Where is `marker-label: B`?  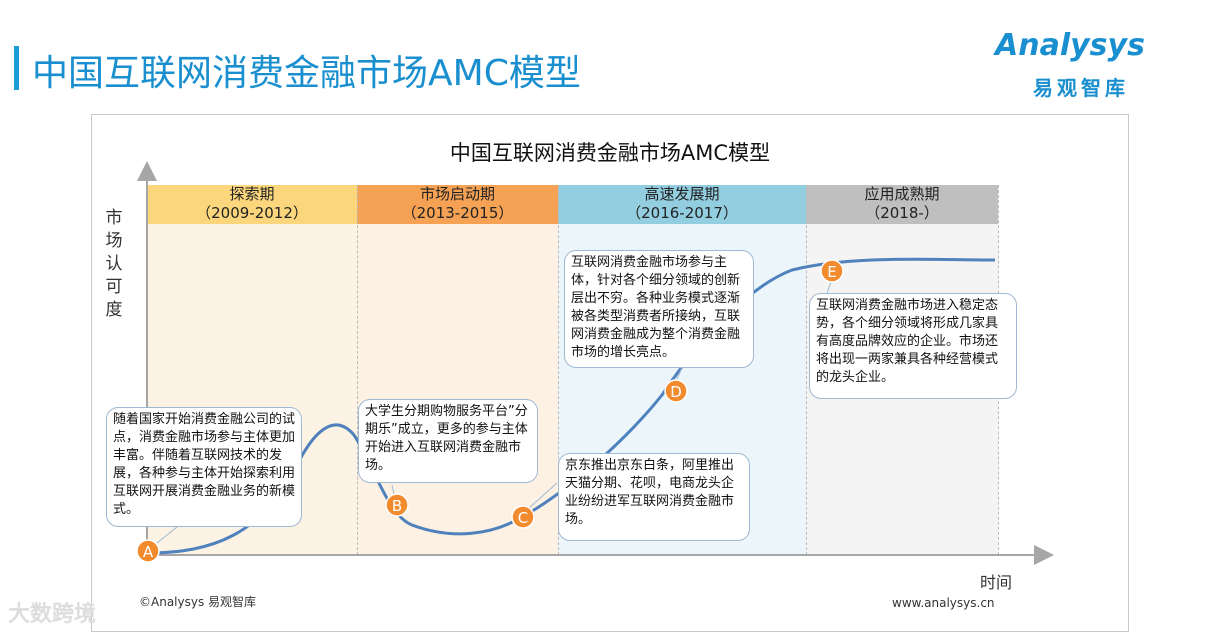 marker-label: B is located at coordinates (397, 506).